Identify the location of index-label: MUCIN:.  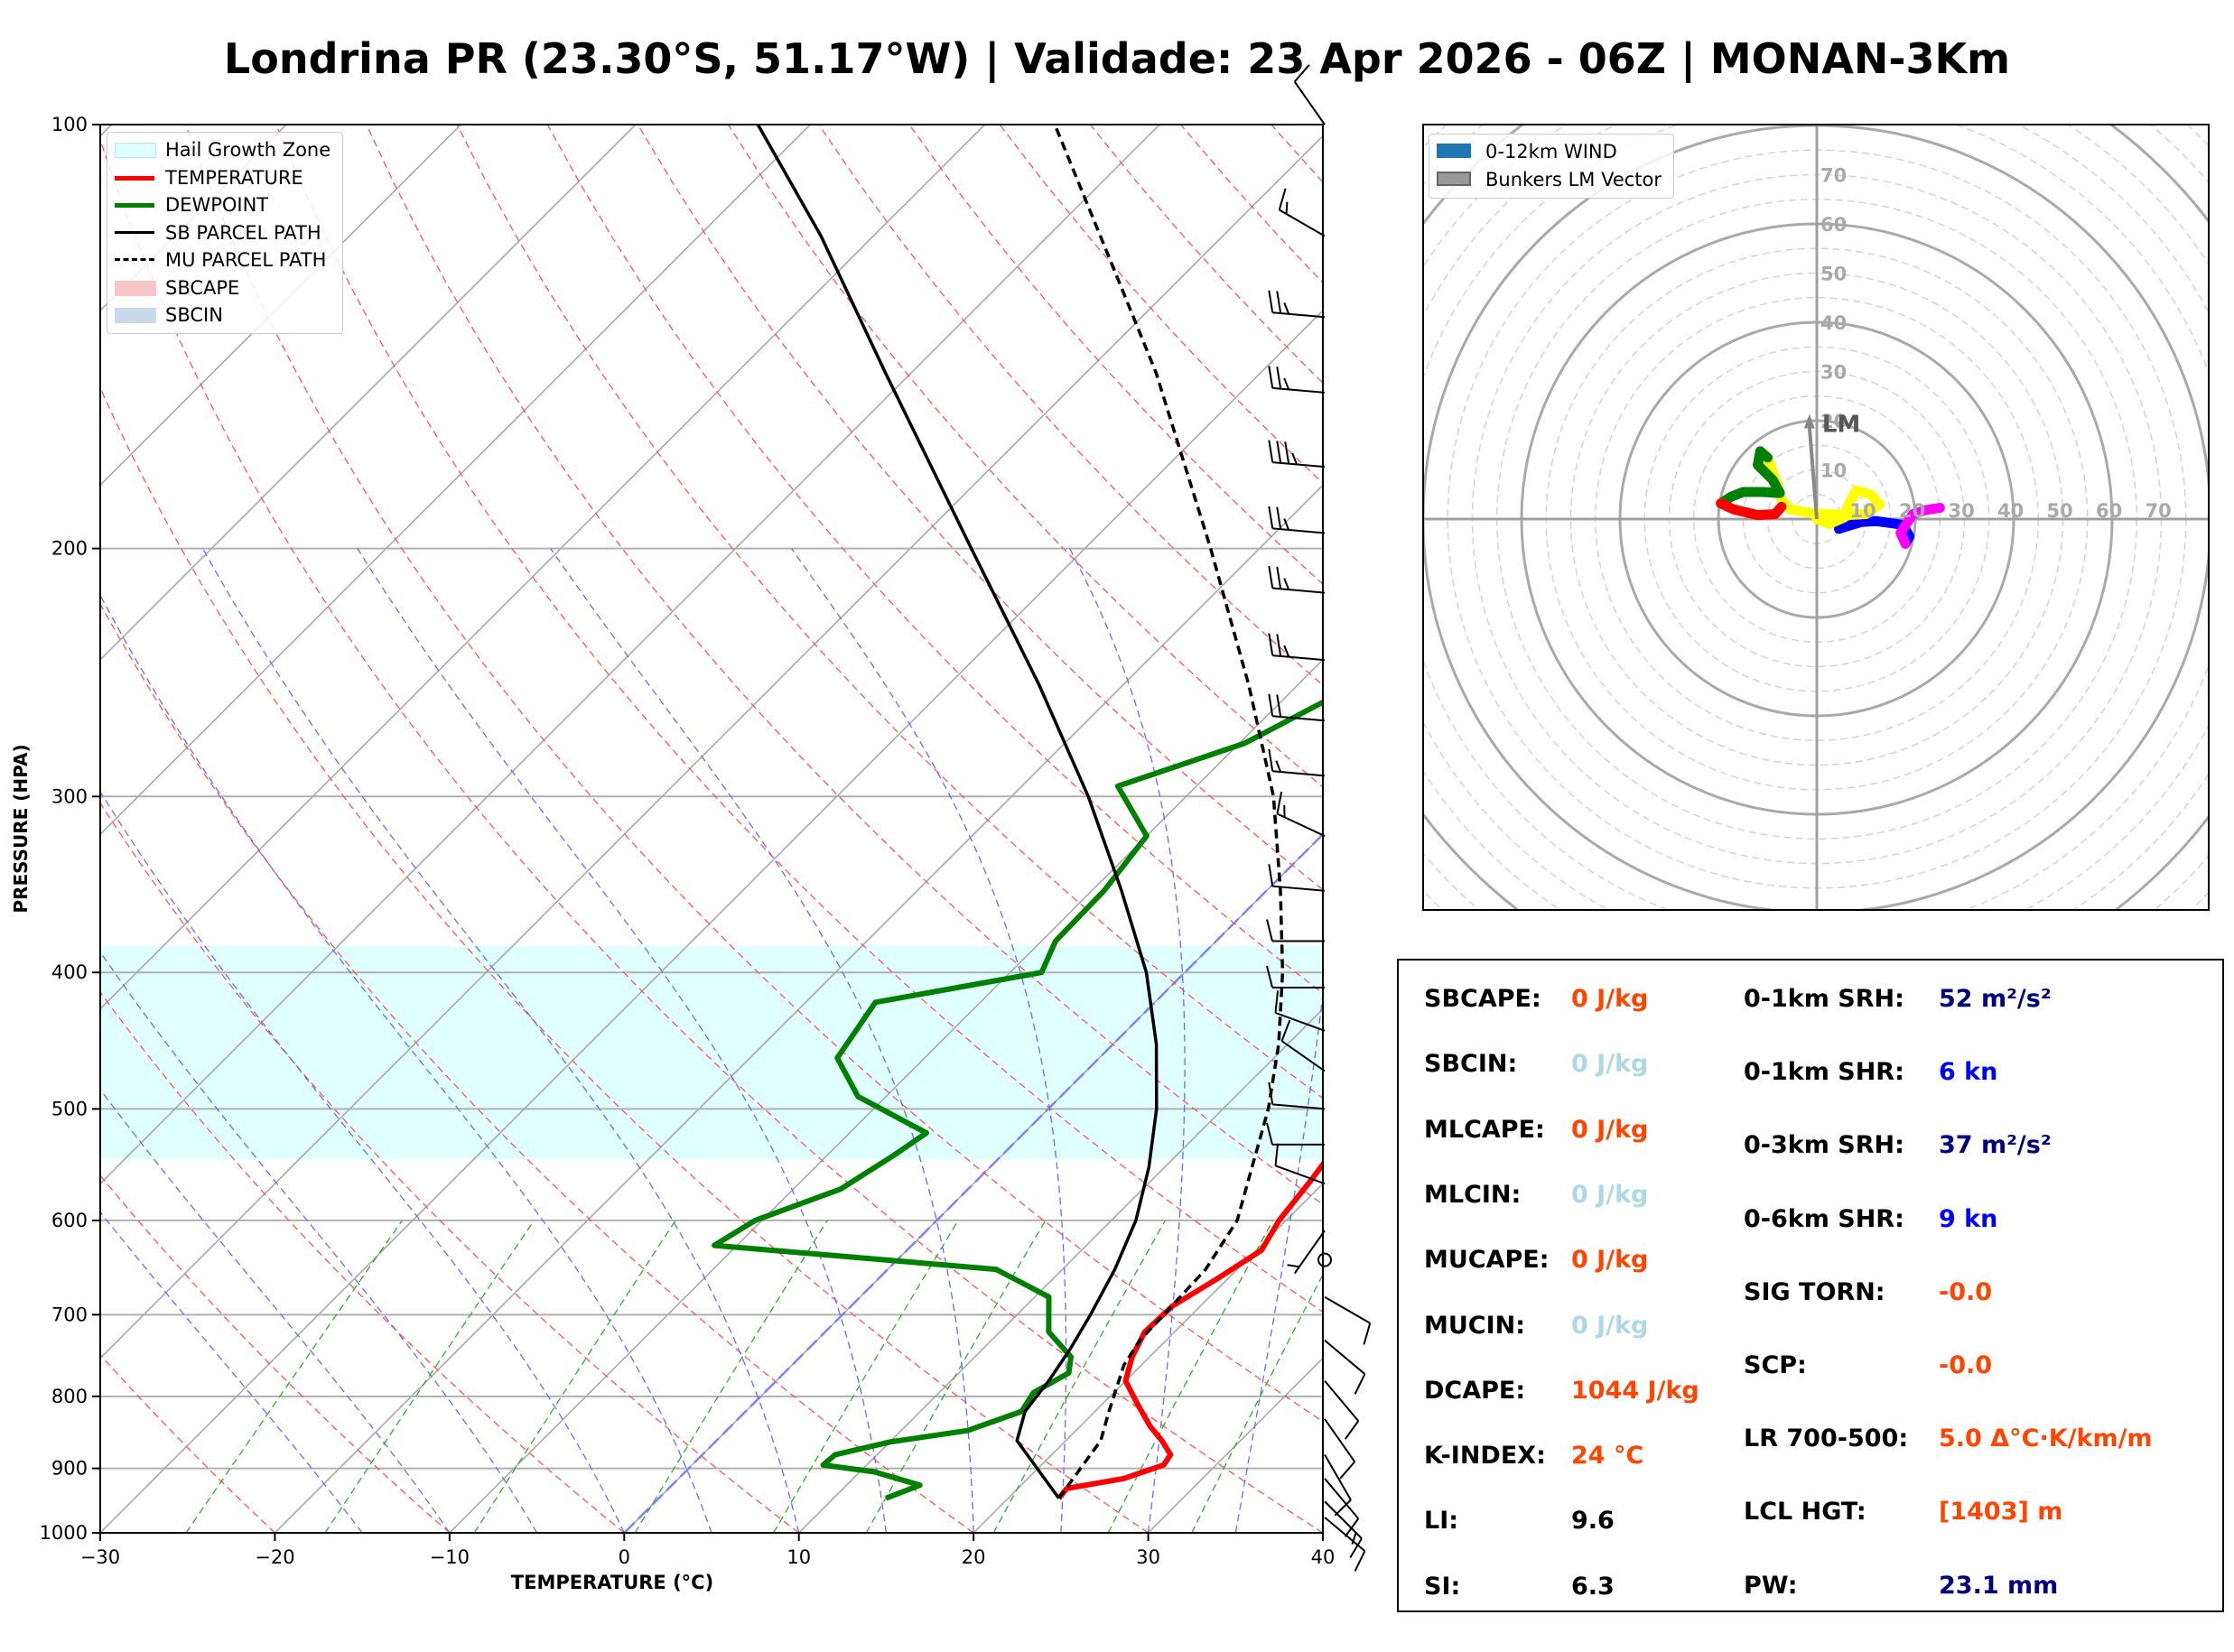
(1475, 1325).